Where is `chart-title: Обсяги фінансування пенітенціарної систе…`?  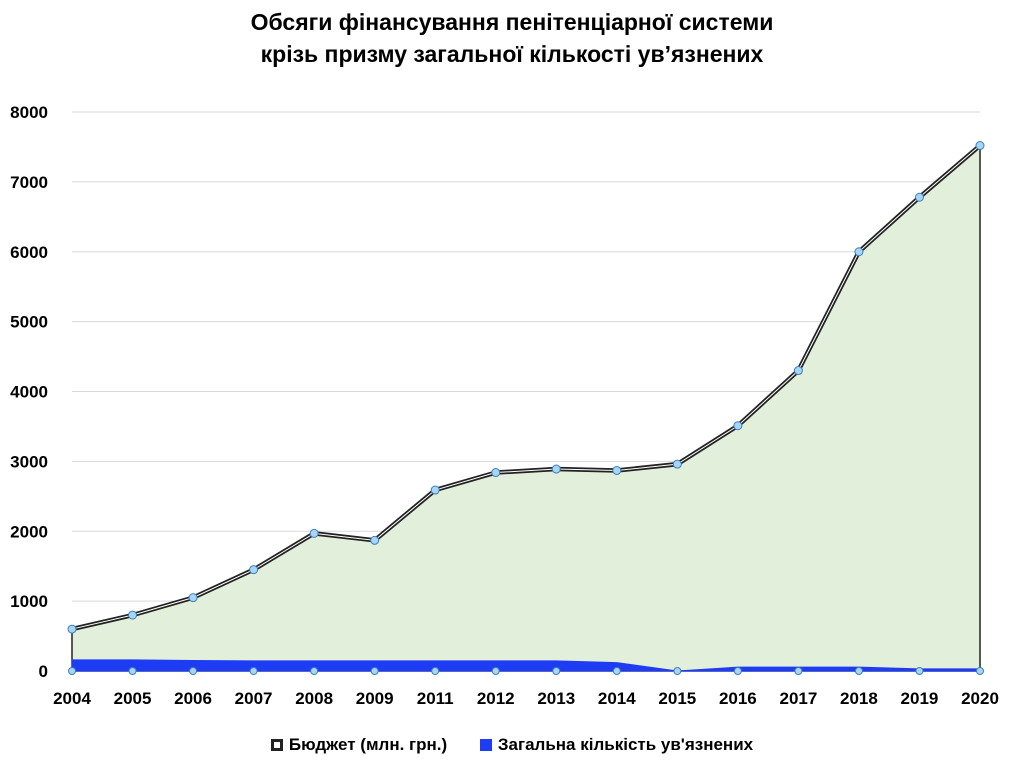
chart-title: Обсяги фінансування пенітенціарної систе… is located at coordinates (512, 38).